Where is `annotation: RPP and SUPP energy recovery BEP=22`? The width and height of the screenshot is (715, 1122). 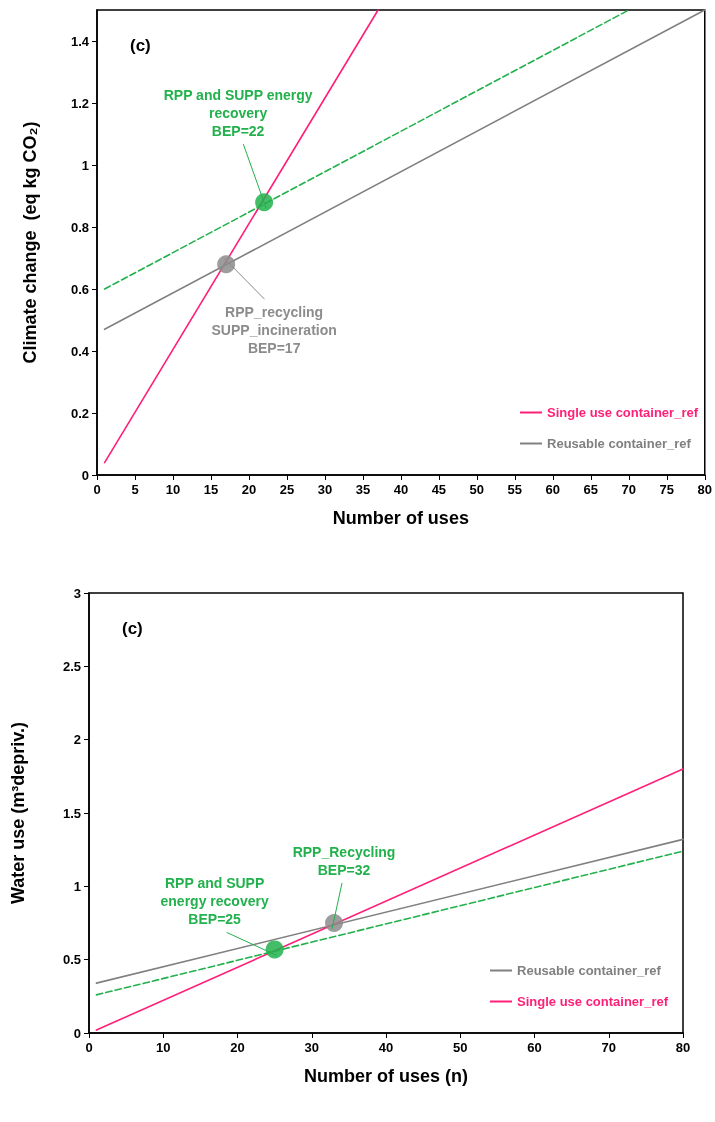
annotation: RPP and SUPP energy recovery BEP=22 is located at coordinates (238, 113).